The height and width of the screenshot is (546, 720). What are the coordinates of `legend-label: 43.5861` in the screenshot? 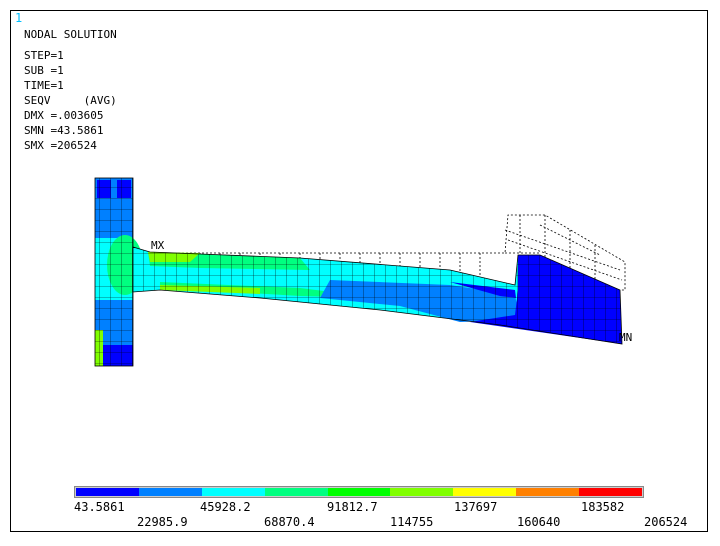 It's located at (99, 507).